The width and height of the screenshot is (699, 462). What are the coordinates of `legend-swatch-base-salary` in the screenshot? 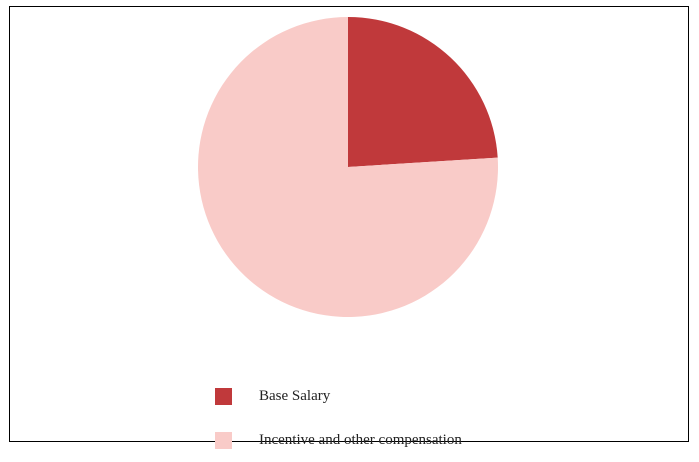 It's located at (223, 396).